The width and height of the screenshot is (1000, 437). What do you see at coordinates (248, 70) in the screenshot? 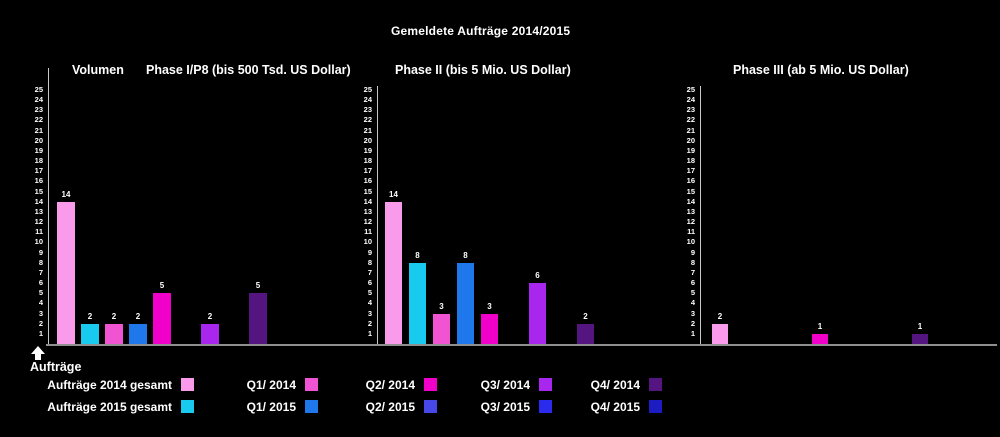
I see `panel-header-phase-1: Phase I/P8 (bis 500 Tsd. US Dollar)` at bounding box center [248, 70].